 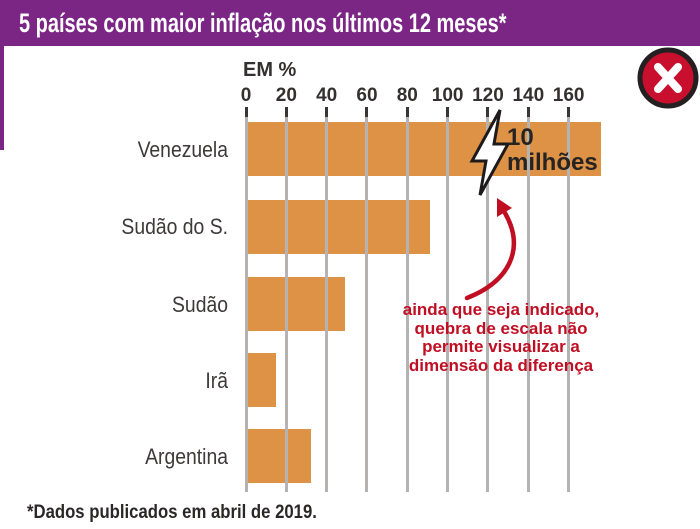 I want to click on category-label: Sudão, so click(x=200, y=304).